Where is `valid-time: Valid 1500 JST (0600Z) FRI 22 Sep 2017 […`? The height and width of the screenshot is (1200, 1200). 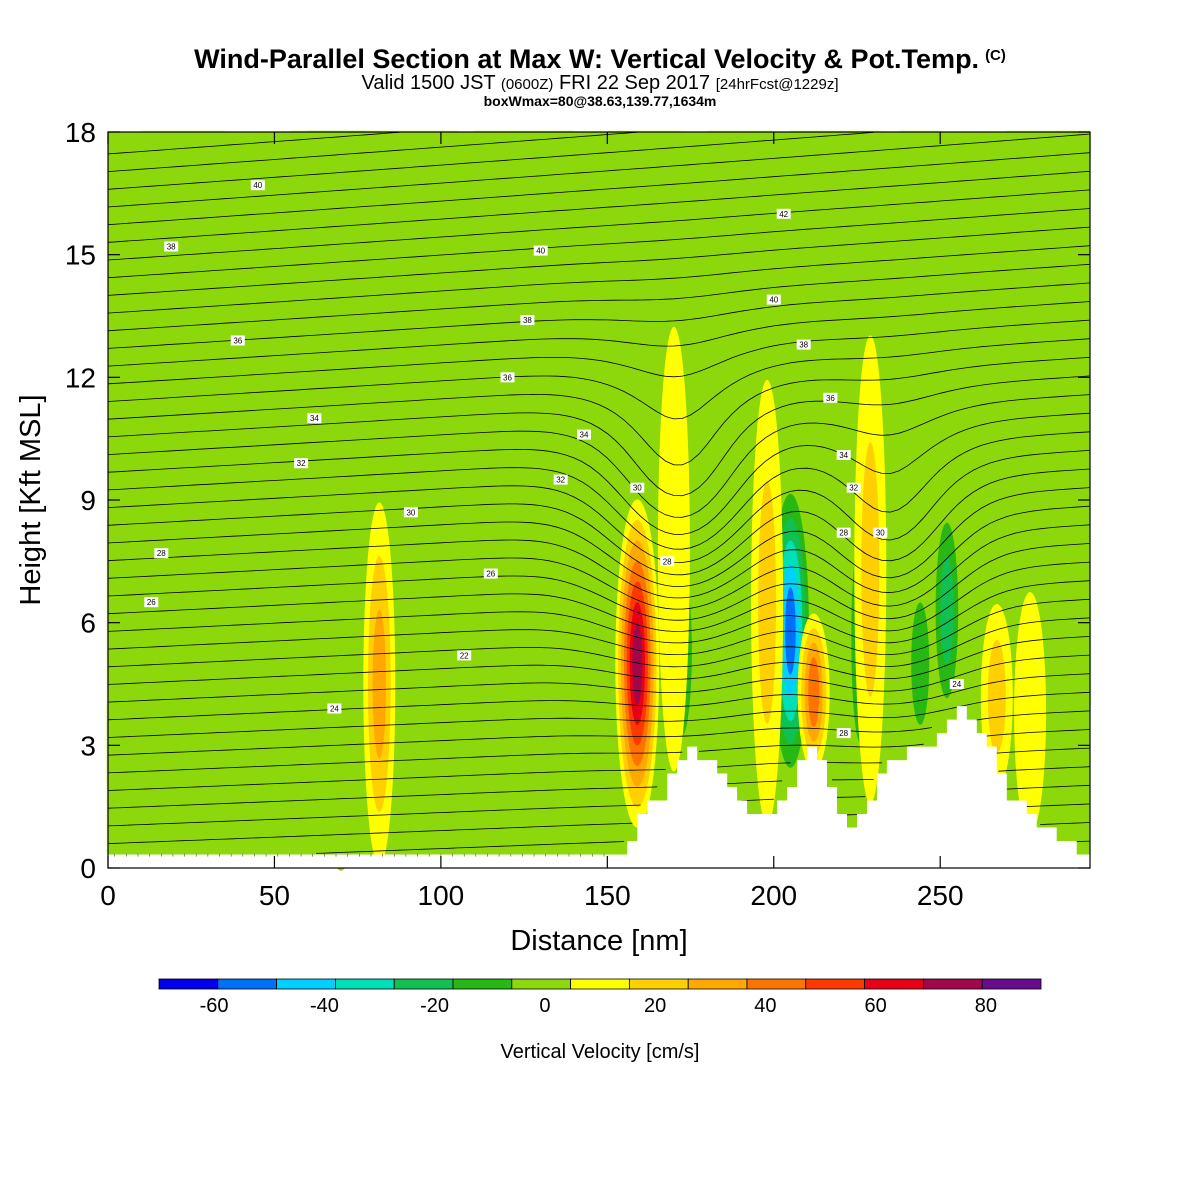
valid-time: Valid 1500 JST (0600Z) FRI 22 Sep 2017 [… is located at coordinates (600, 83).